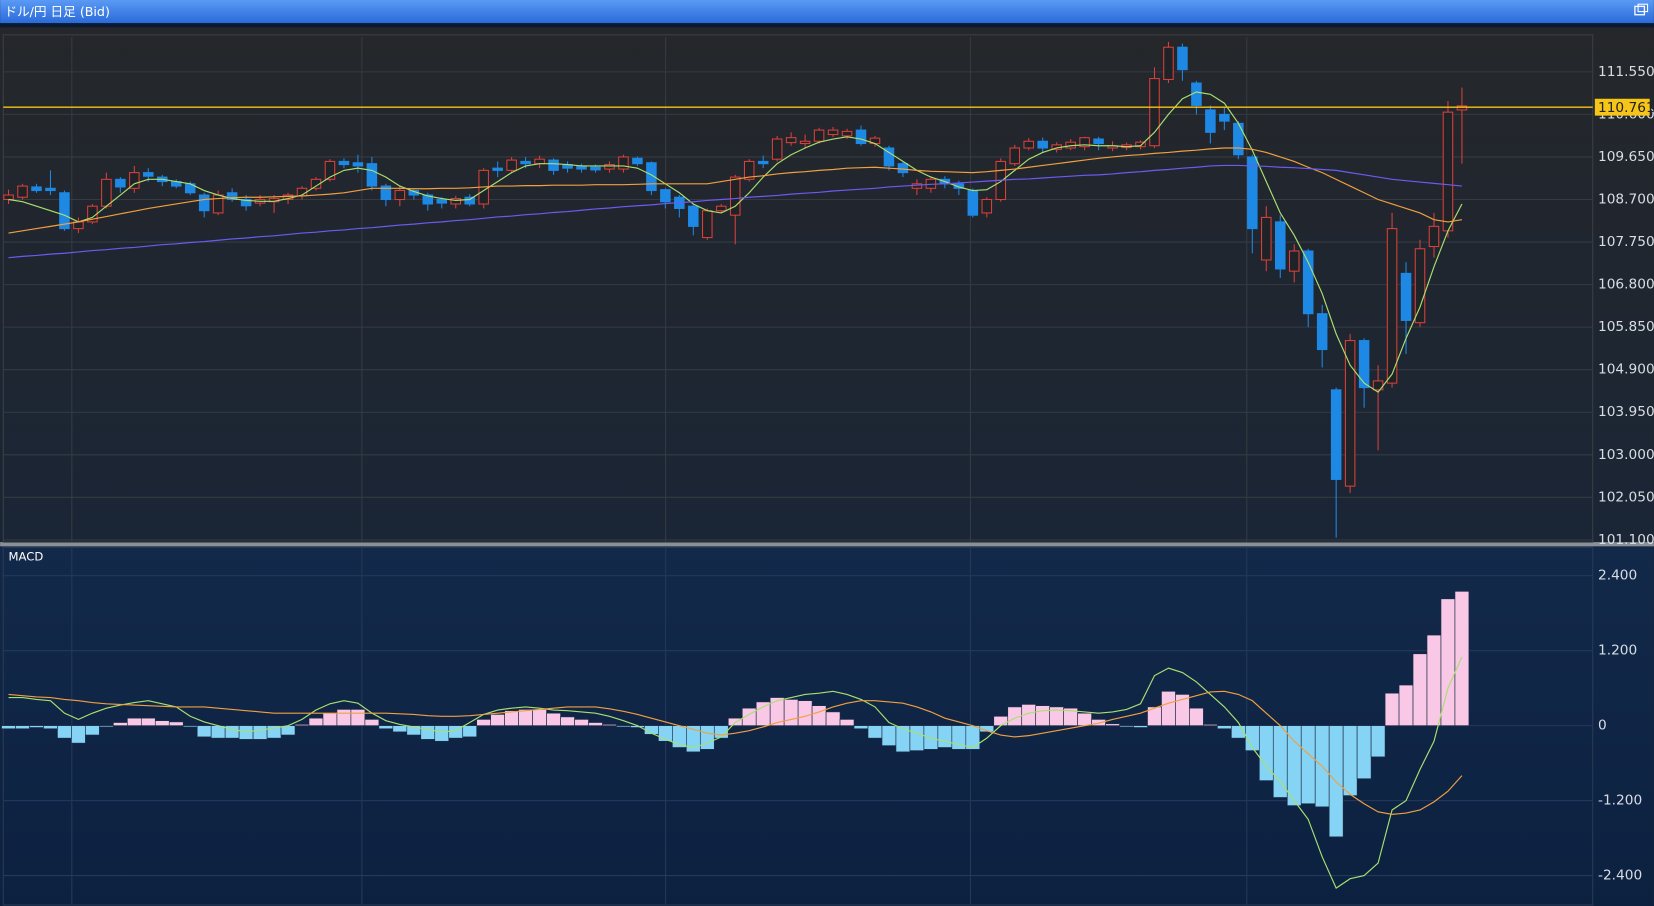 The height and width of the screenshot is (906, 1654). Describe the element at coordinates (1626, 157) in the screenshot. I see `y-tick-label: 109.650` at that location.